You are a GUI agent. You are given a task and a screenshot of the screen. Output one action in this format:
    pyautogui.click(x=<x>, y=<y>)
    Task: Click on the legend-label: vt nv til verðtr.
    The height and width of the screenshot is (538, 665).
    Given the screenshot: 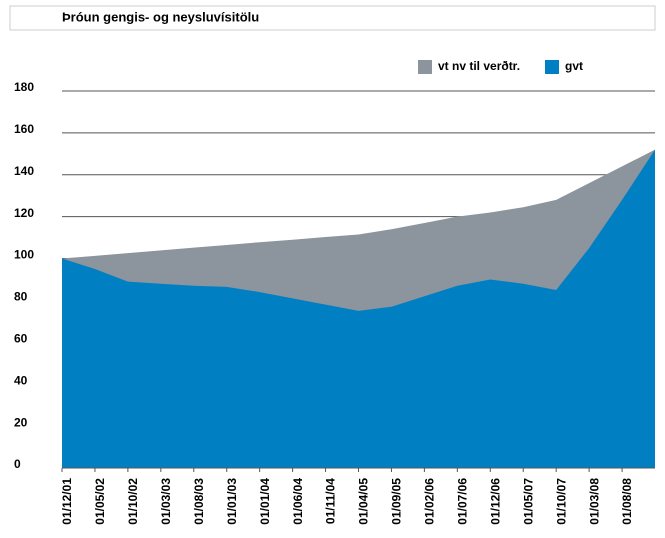 What is the action you would take?
    pyautogui.click(x=479, y=66)
    